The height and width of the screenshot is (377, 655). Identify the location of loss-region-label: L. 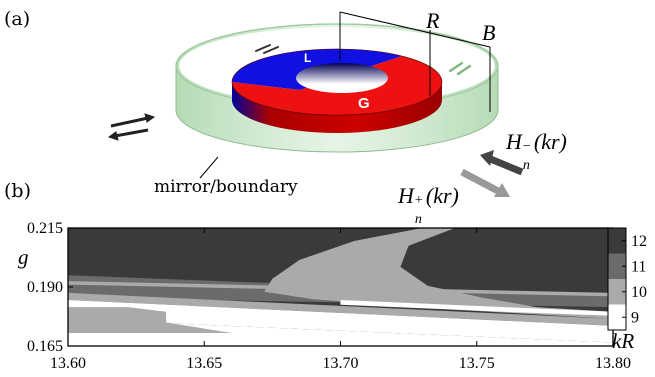
(307, 58).